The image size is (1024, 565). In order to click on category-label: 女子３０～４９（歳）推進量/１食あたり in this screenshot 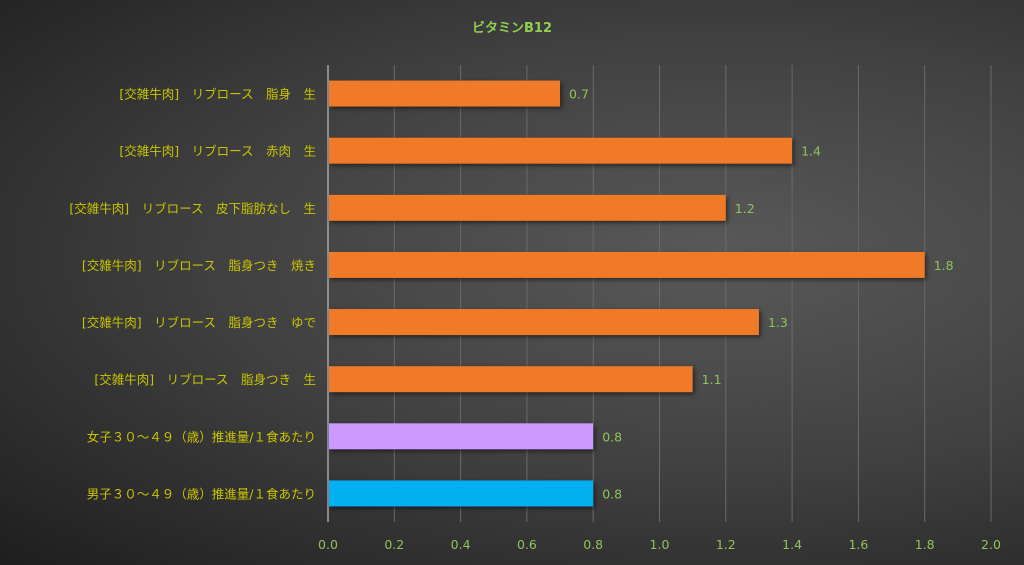, I will do `click(201, 436)`.